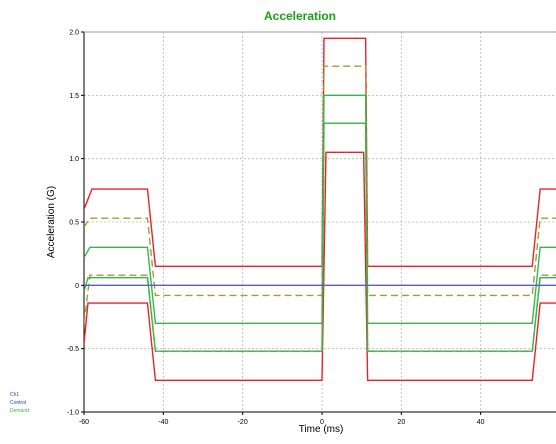 This screenshot has width=556, height=444. What do you see at coordinates (77, 286) in the screenshot?
I see `y-tick-label: 0` at bounding box center [77, 286].